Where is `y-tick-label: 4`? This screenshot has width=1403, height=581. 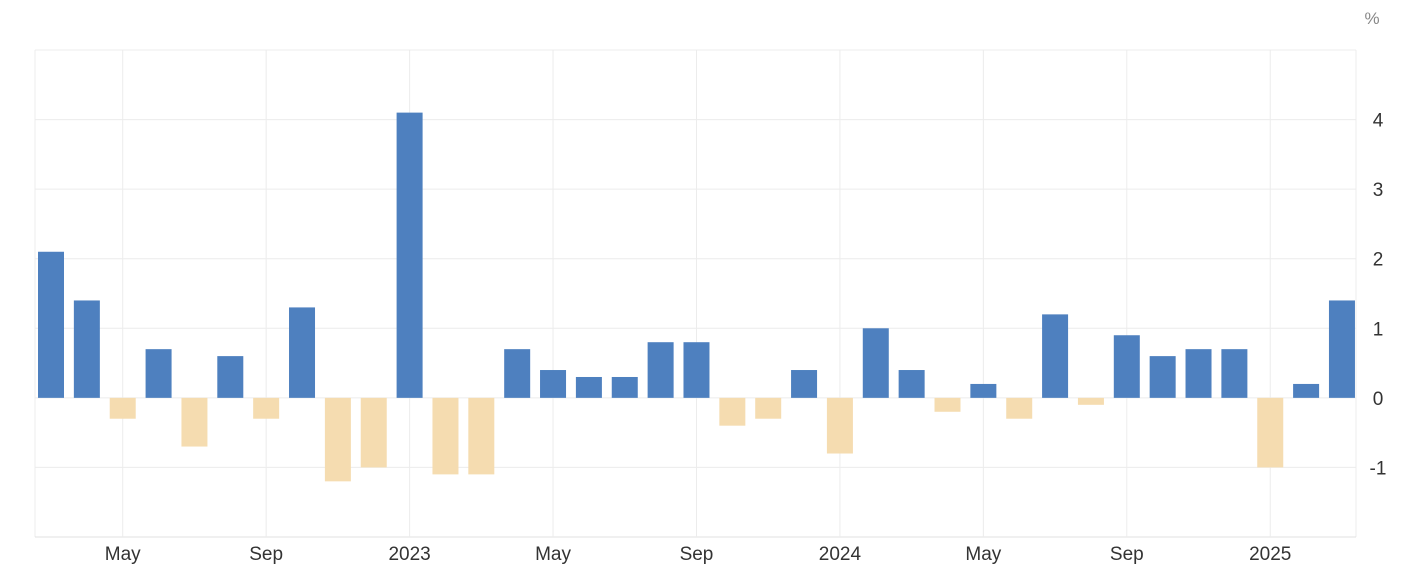 y-tick-label: 4 is located at coordinates (1378, 121).